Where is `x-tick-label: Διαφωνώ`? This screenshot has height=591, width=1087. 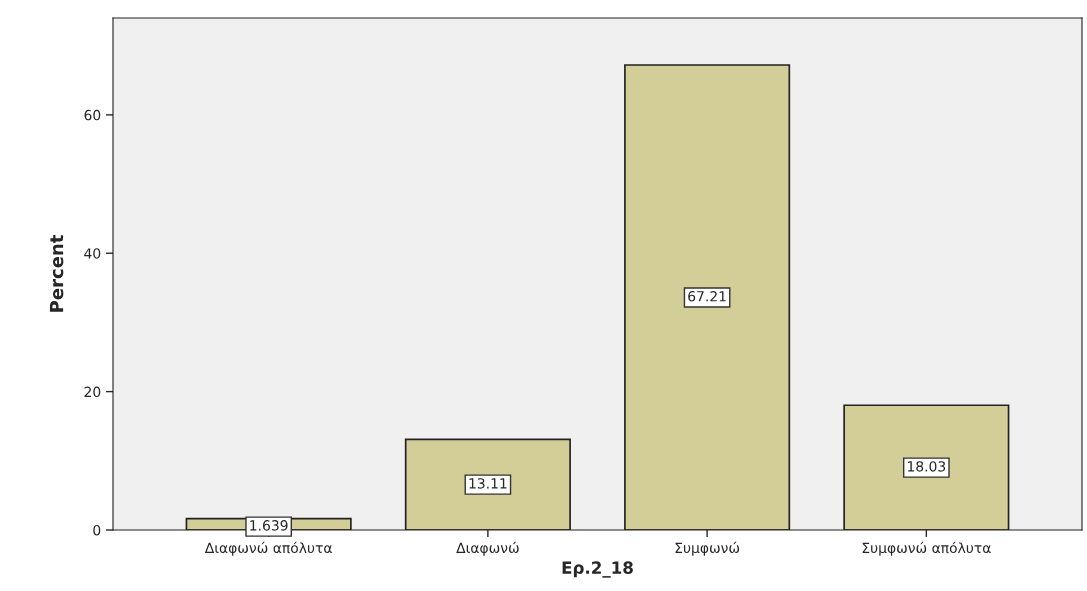 x-tick-label: Διαφωνώ is located at coordinates (487, 548).